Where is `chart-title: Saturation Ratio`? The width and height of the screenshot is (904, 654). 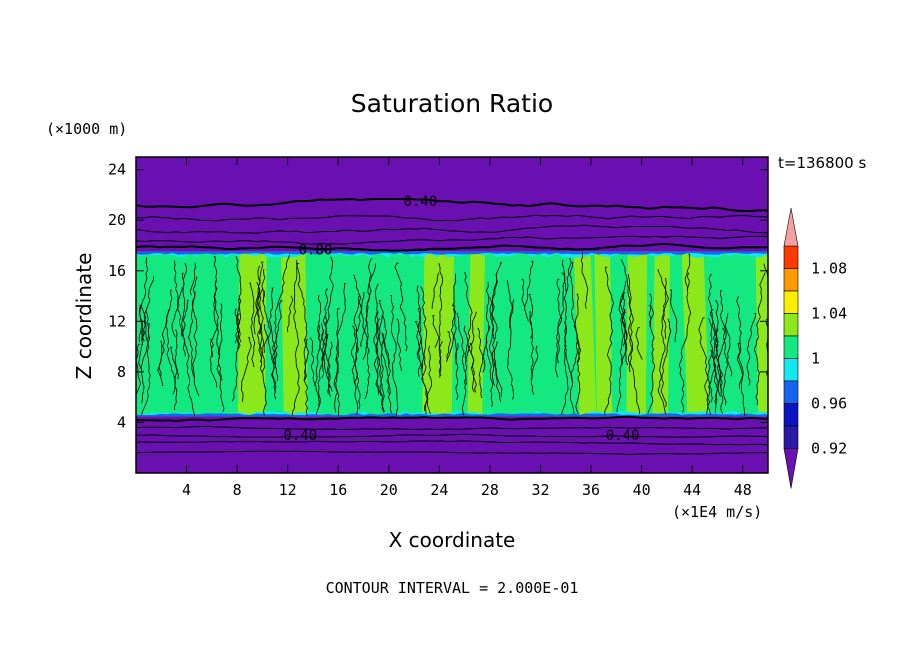 chart-title: Saturation Ratio is located at coordinates (452, 103).